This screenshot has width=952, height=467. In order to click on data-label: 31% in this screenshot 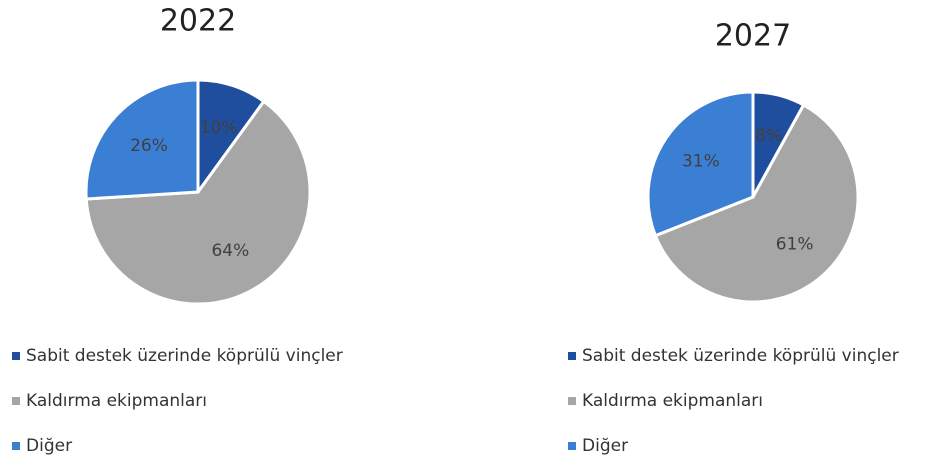, I will do `click(701, 162)`.